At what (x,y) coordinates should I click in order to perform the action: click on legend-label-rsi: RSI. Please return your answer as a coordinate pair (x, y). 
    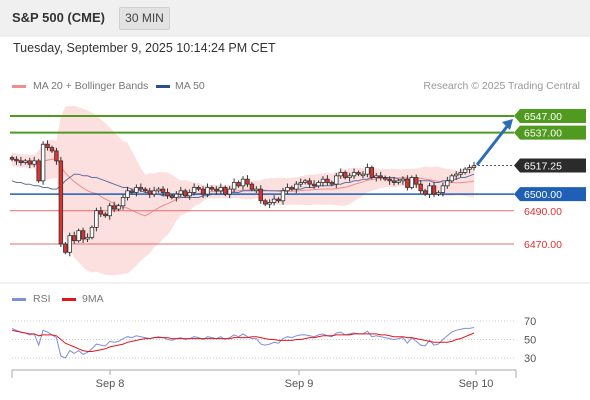
    Looking at the image, I should click on (42, 299).